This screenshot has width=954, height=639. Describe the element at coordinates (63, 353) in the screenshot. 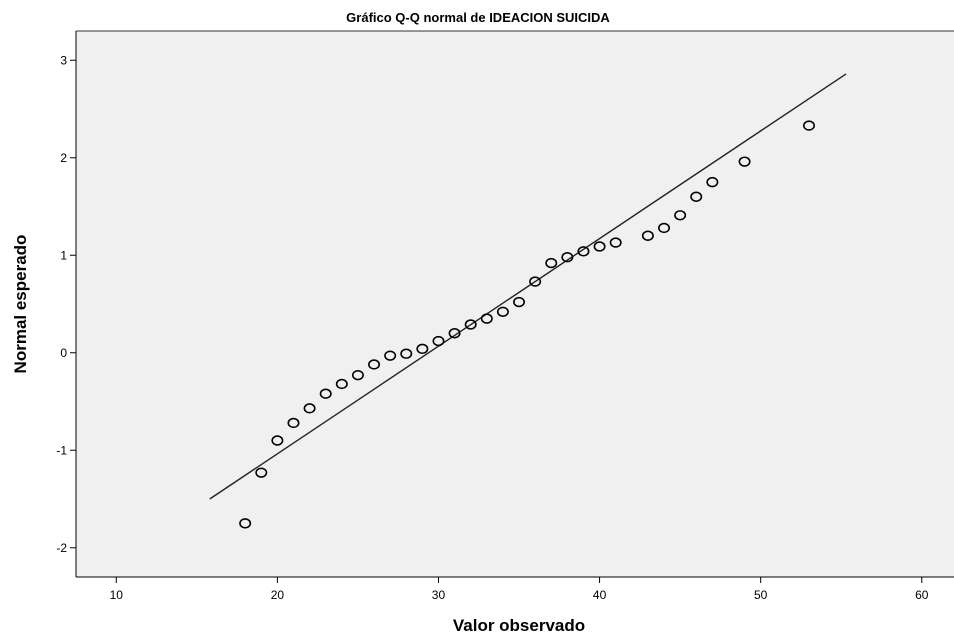

I see `y-tick-label: 0` at that location.